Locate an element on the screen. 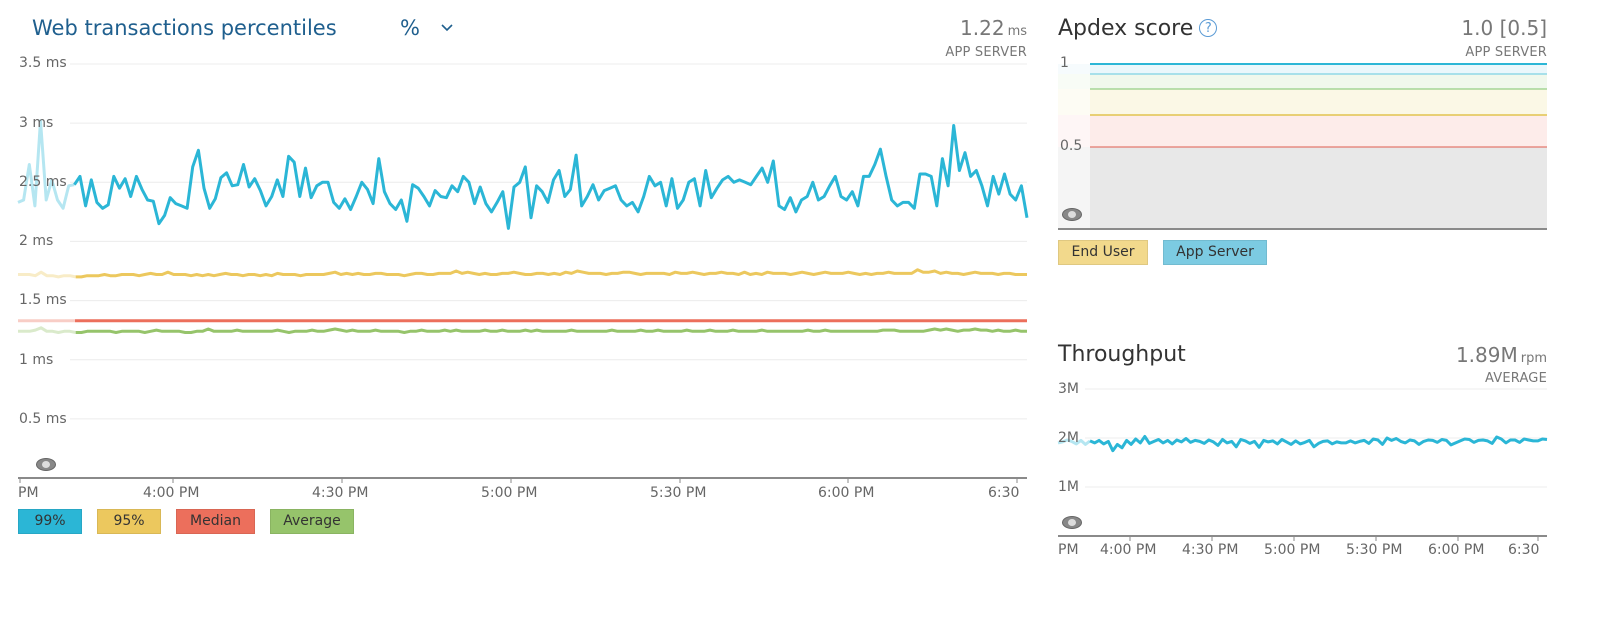 The height and width of the screenshot is (631, 1600). y-tick: 1.5 ms is located at coordinates (43, 300).